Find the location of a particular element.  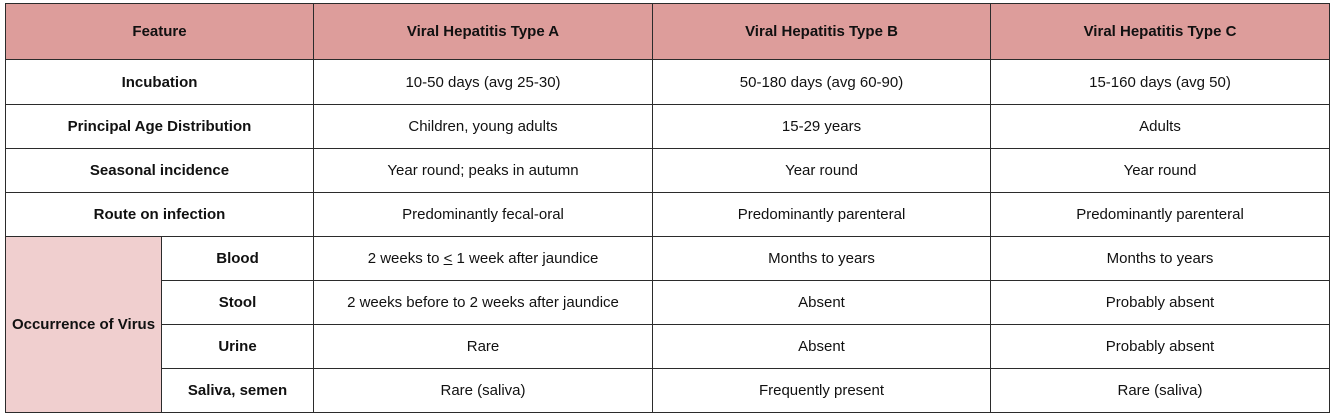

blood-a-after: 1 week after jaundice is located at coordinates (525, 258).